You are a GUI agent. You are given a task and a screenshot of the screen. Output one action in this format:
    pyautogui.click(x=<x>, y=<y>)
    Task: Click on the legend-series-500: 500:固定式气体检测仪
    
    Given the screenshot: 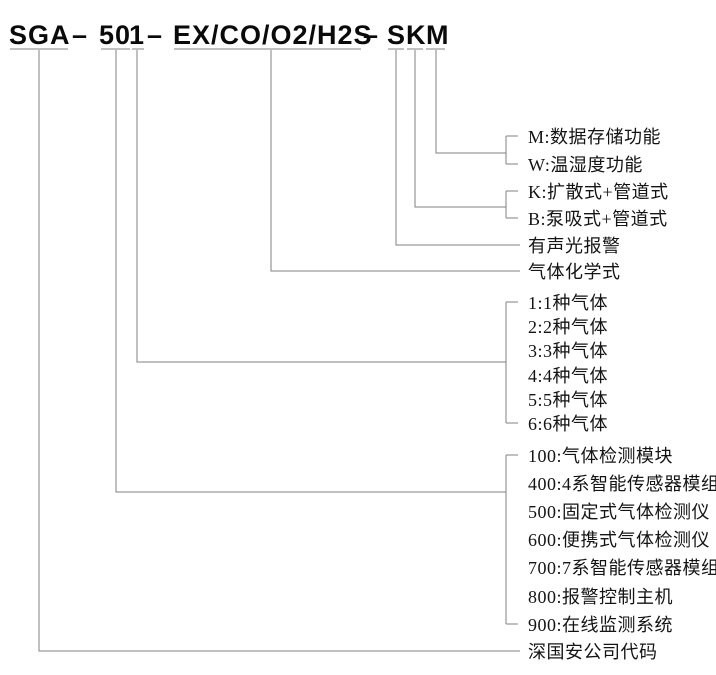 What is the action you would take?
    pyautogui.click(x=619, y=512)
    